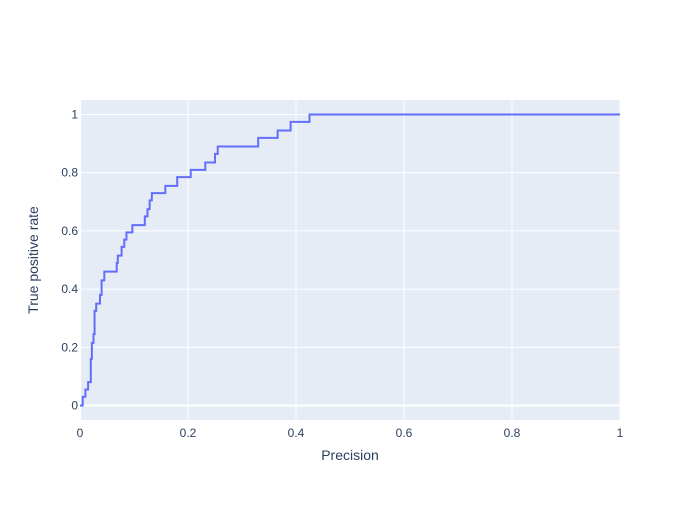 This screenshot has height=505, width=700. I want to click on y-axis-ticks: 0 0.2 0.4 0.6 0.8 1, so click(69, 260).